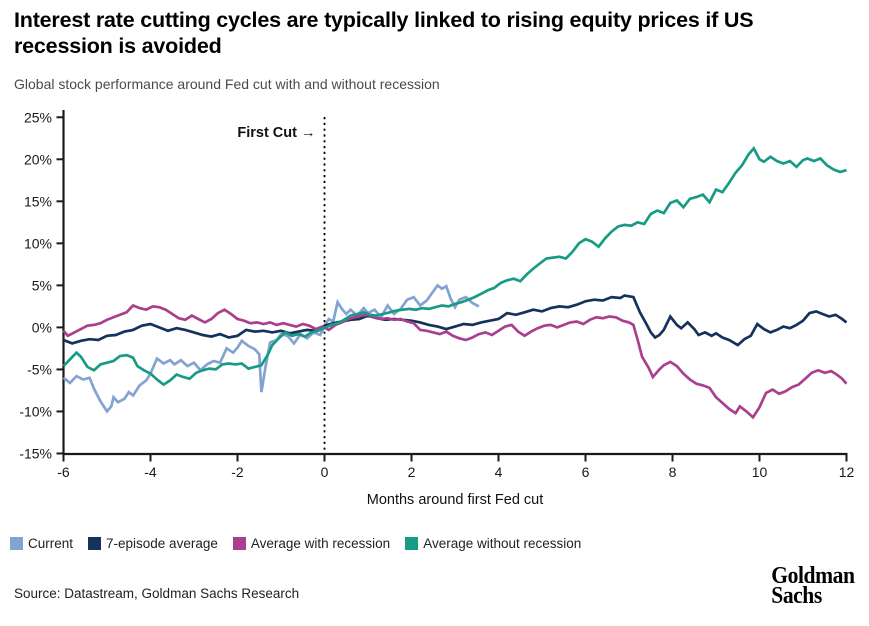 This screenshot has height=626, width=869. What do you see at coordinates (162, 543) in the screenshot?
I see `legend-label: 7-episode average` at bounding box center [162, 543].